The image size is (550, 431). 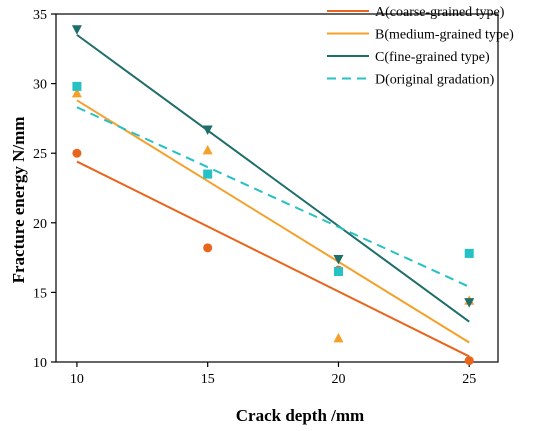 I want to click on y-axis-title: Fracture energy N/mm, so click(x=18, y=200).